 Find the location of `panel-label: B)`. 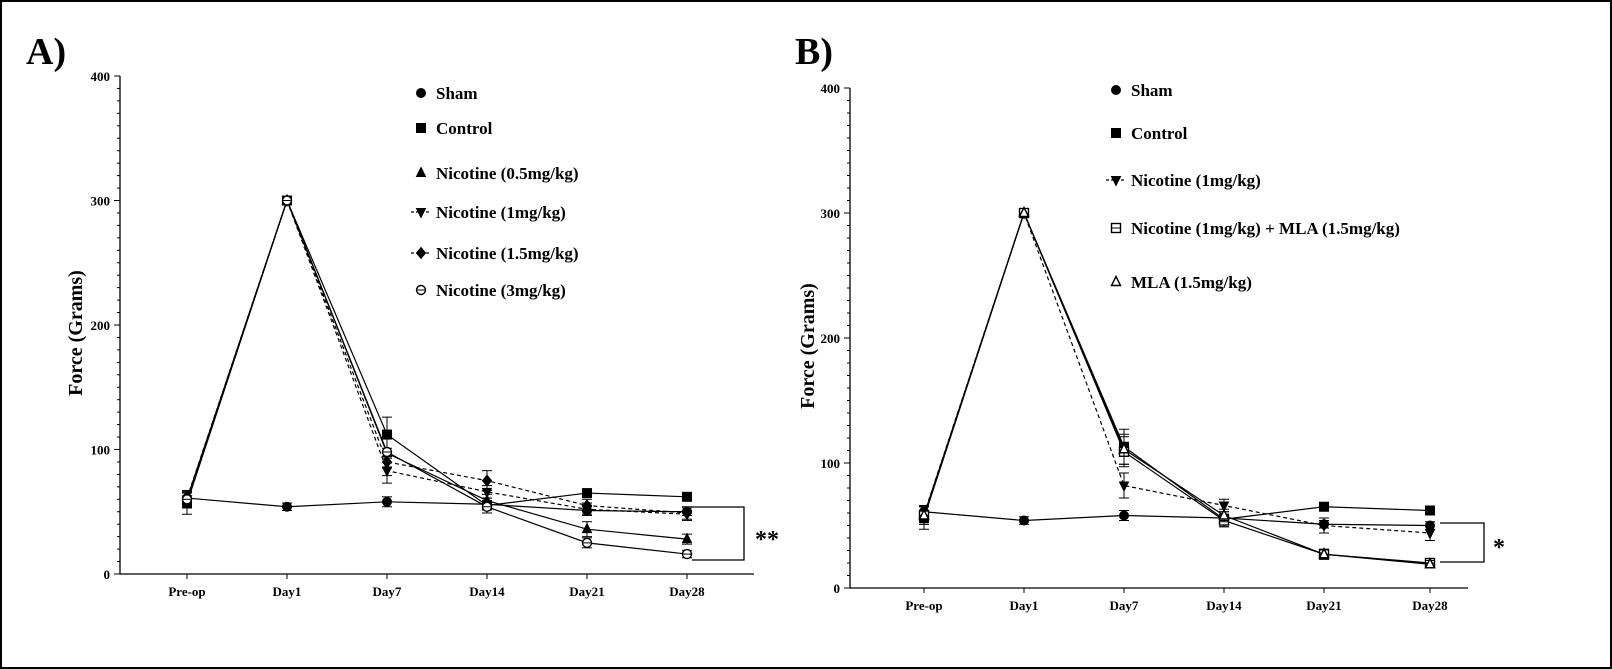

panel-label: B) is located at coordinates (814, 52).